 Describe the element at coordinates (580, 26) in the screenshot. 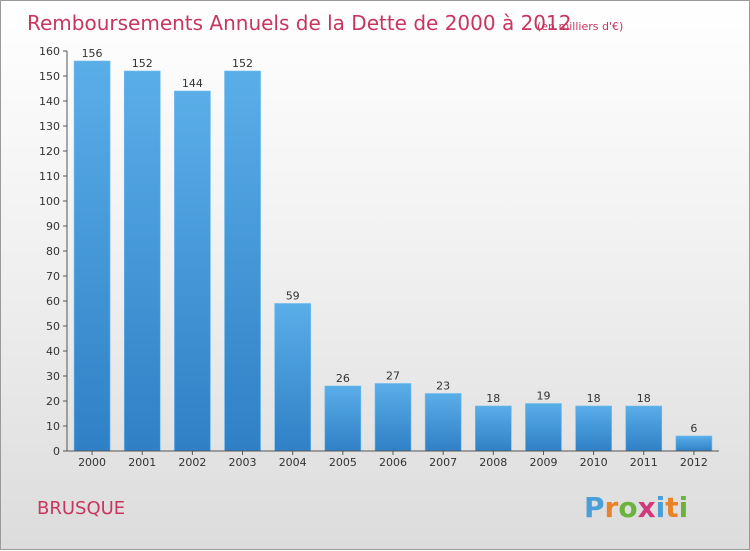

I see `chart-subtitle: (en milliers d'€)` at that location.